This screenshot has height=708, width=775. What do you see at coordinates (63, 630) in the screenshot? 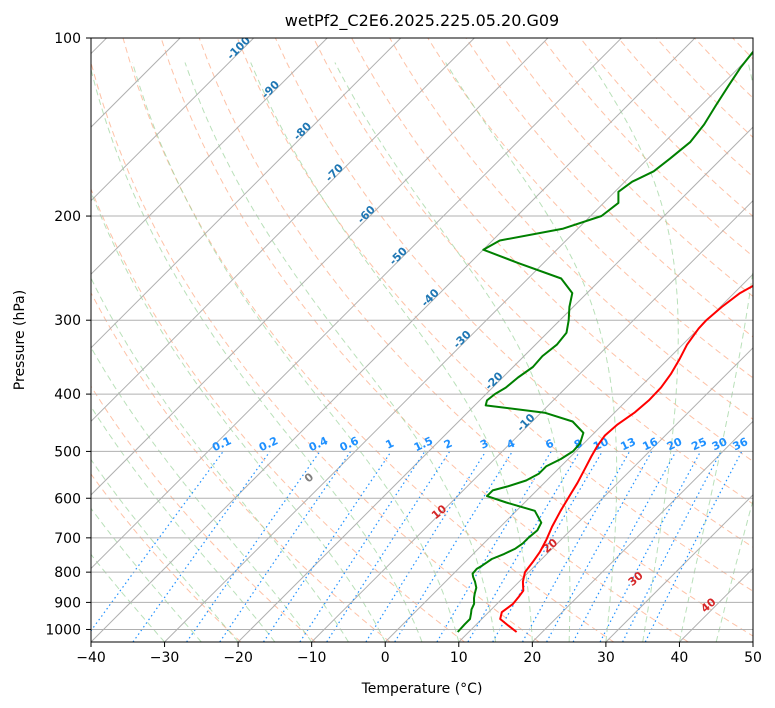
I see `y-tick-label: 1000` at bounding box center [63, 630].